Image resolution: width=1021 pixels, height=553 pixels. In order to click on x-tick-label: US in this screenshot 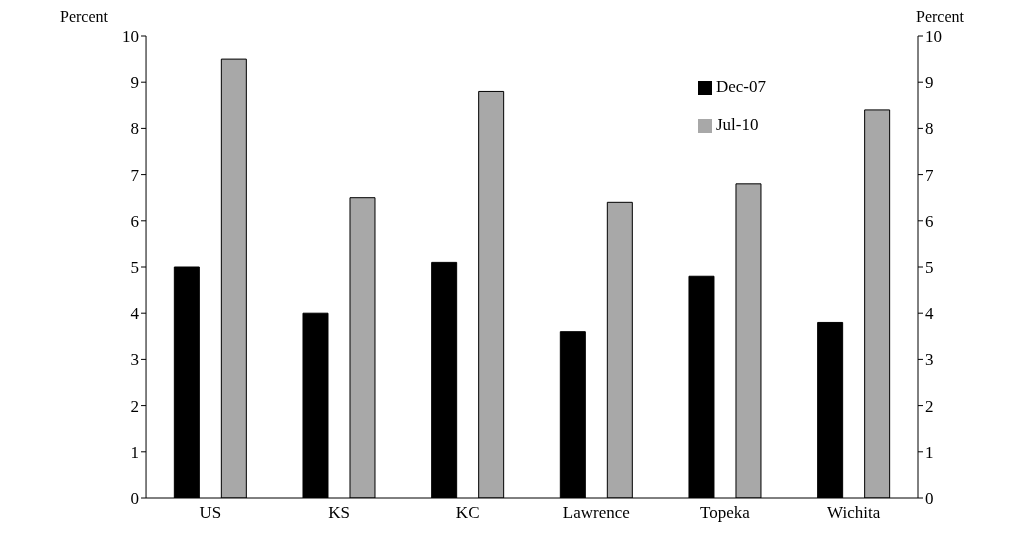, I will do `click(210, 513)`.